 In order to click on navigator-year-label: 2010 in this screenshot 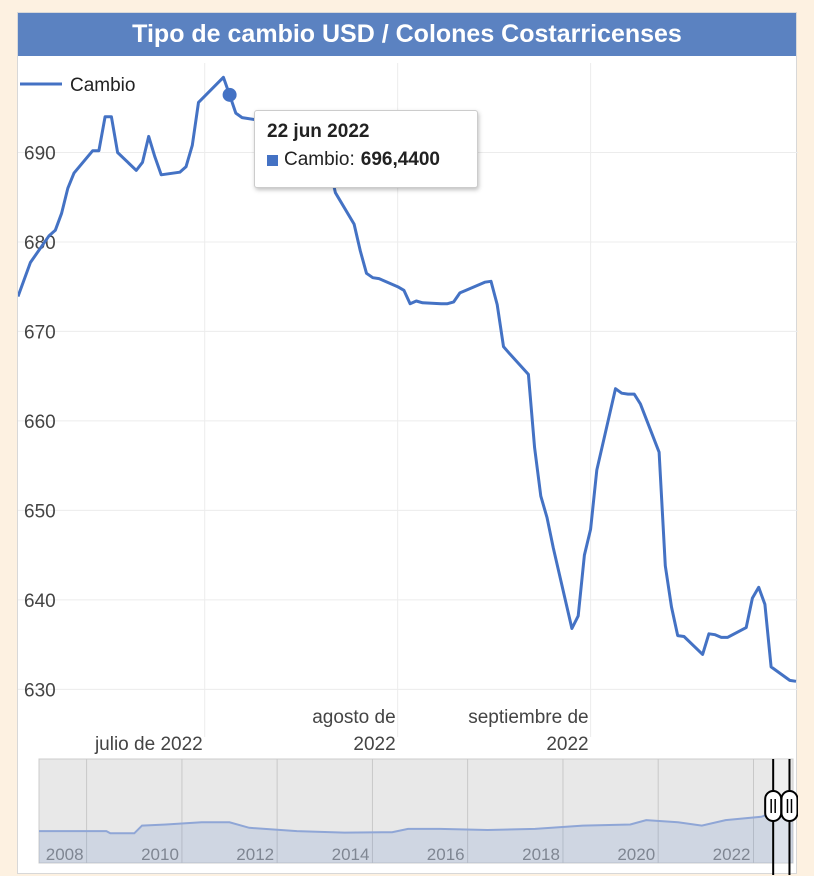, I will do `click(160, 854)`.